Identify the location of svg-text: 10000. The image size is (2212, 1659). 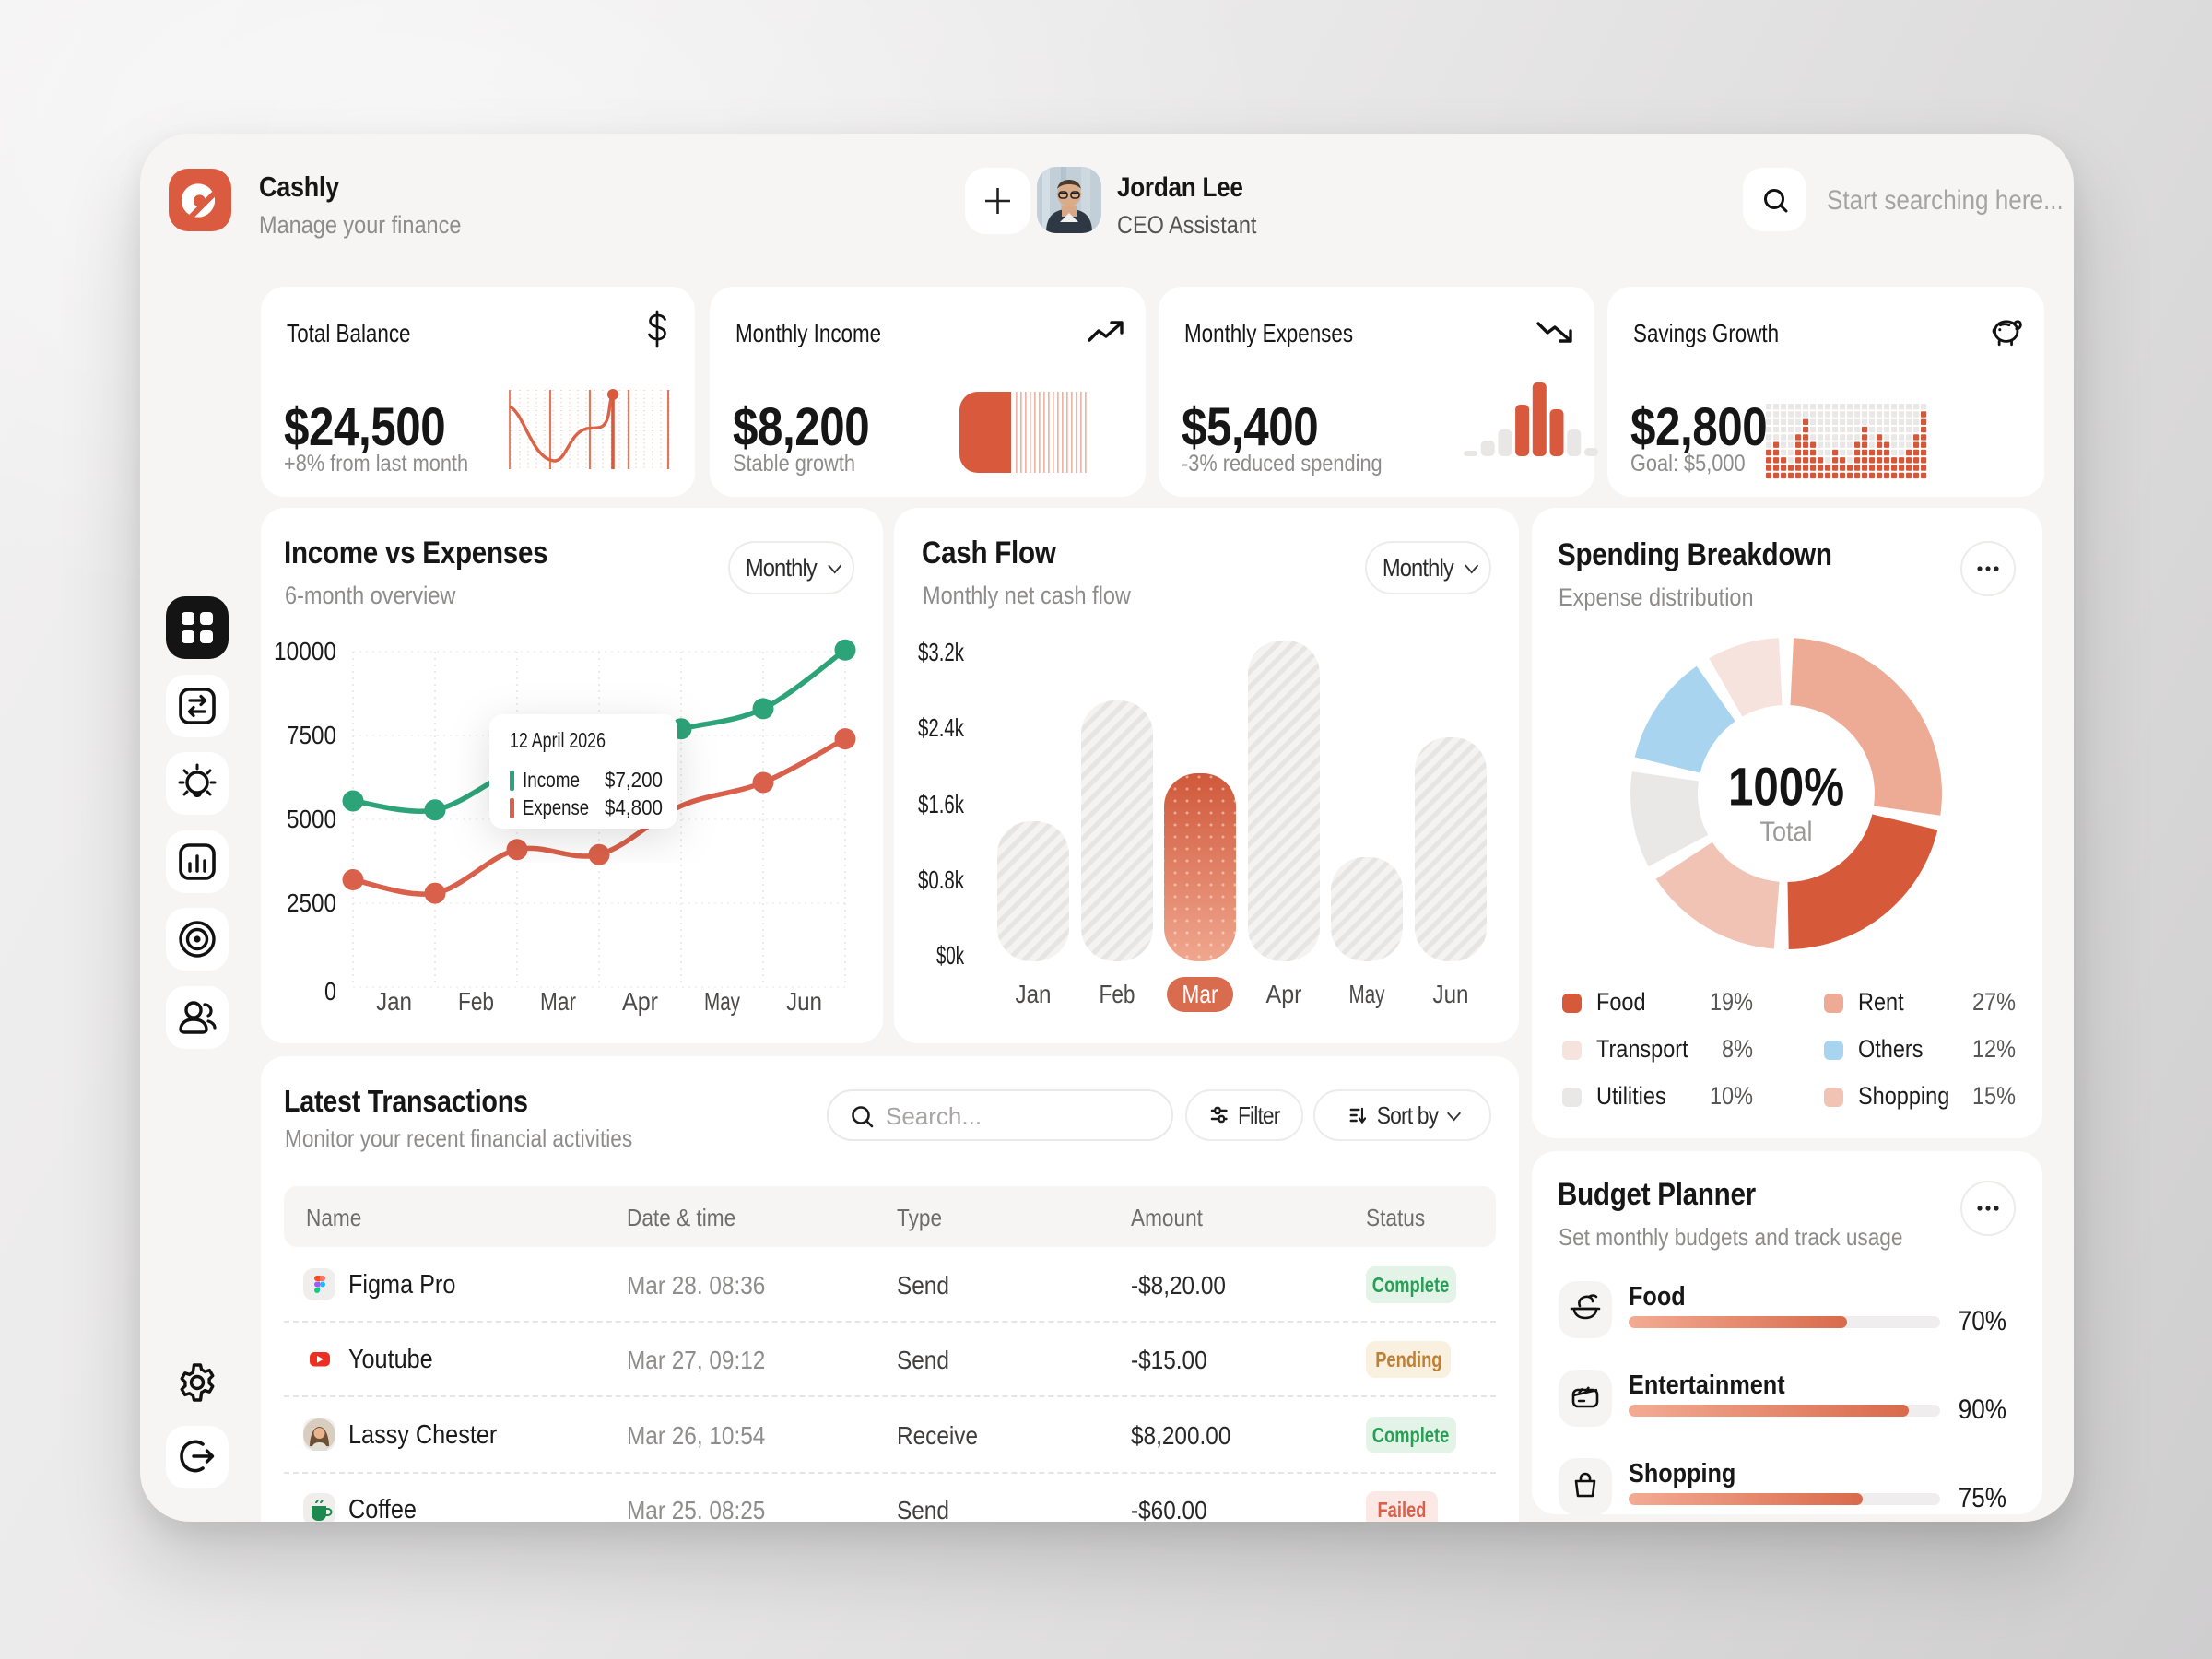
(305, 651).